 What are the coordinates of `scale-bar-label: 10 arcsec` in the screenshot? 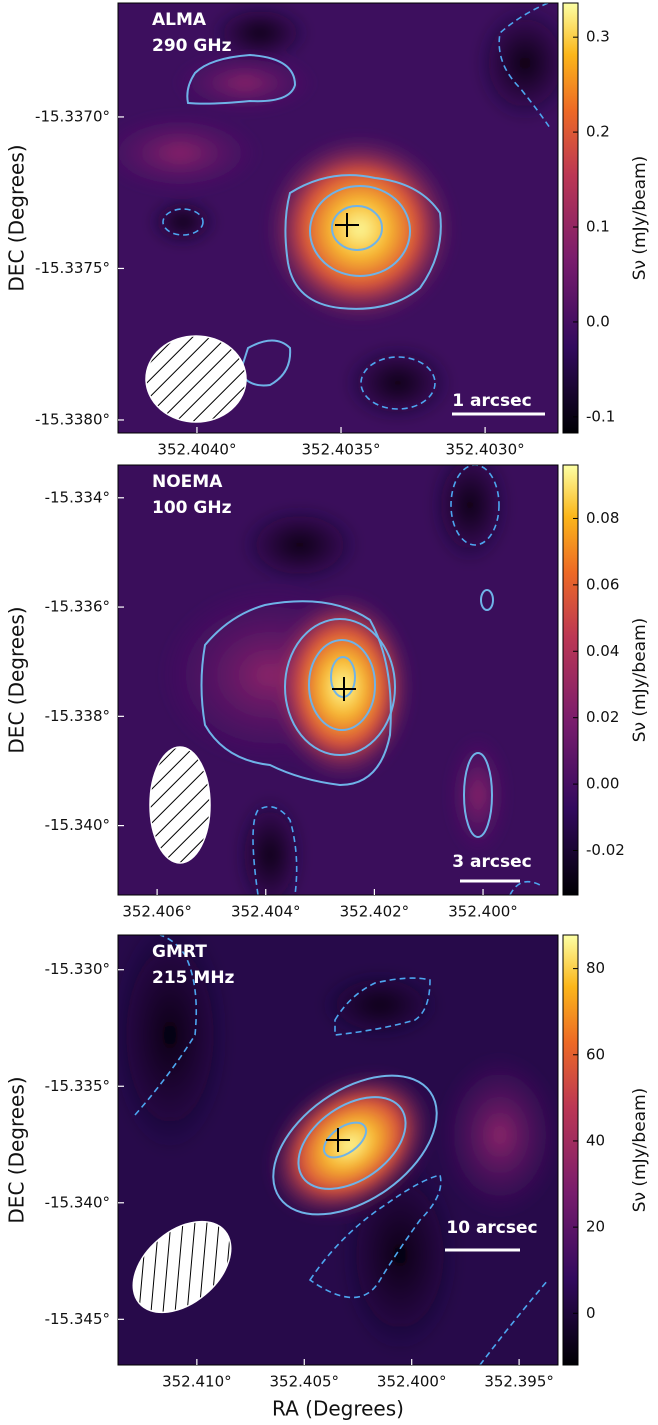 It's located at (491, 1228).